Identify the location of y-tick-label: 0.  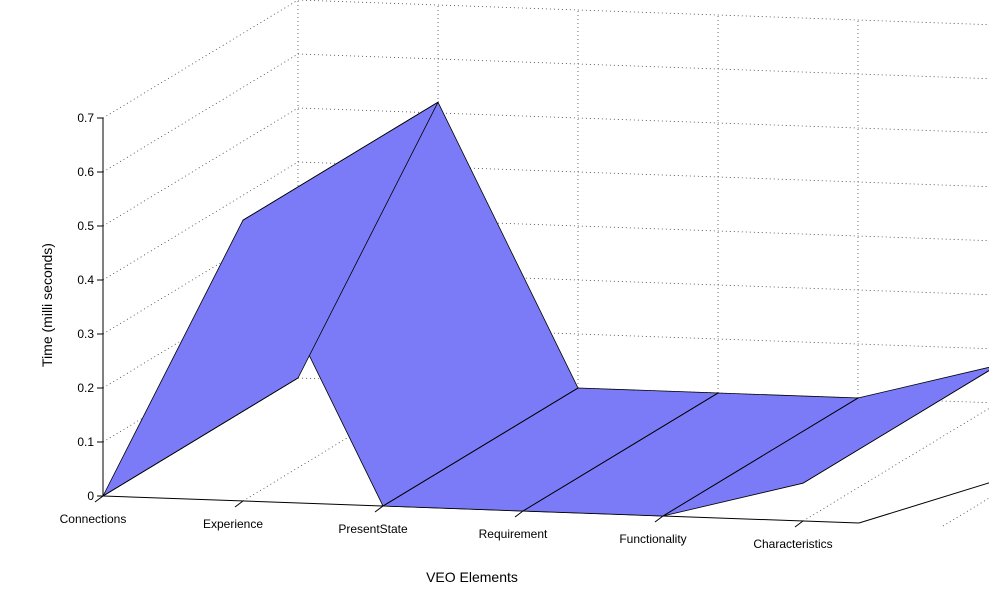
(90, 496).